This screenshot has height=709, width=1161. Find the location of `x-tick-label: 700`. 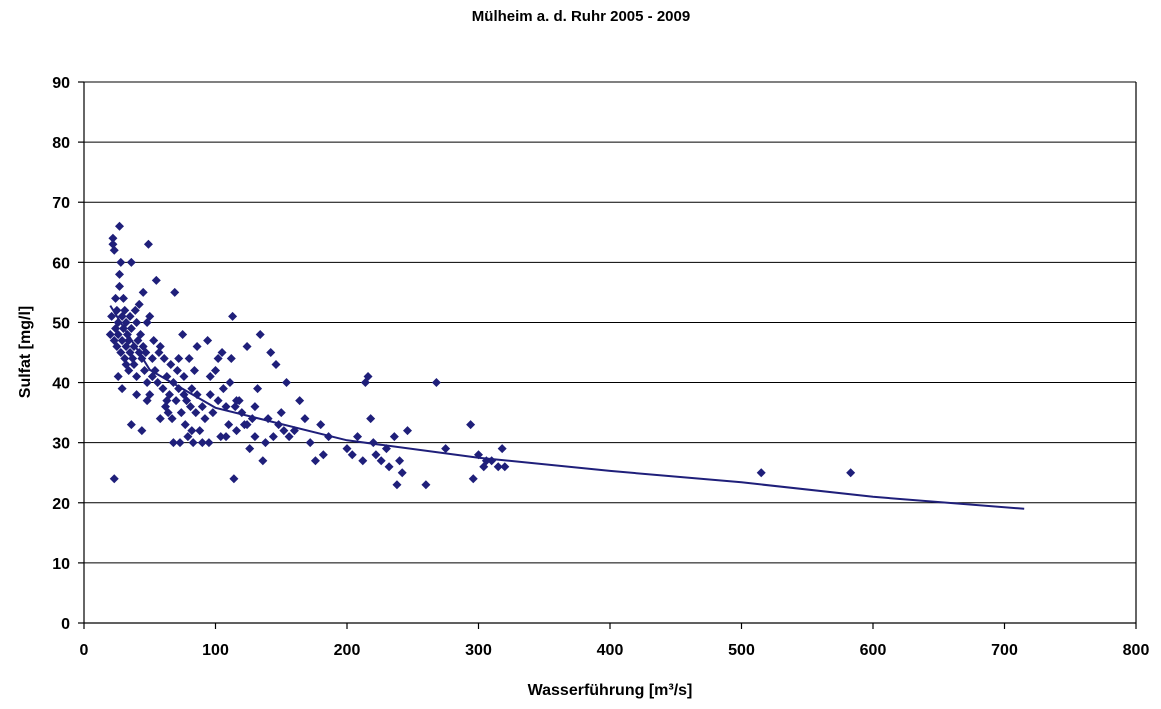

x-tick-label: 700 is located at coordinates (1004, 650).